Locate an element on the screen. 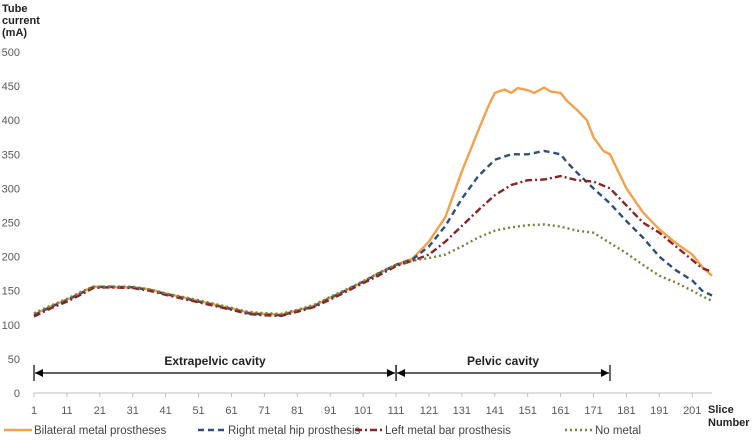 This screenshot has height=442, width=756. x-tick-label: 81 is located at coordinates (297, 411).